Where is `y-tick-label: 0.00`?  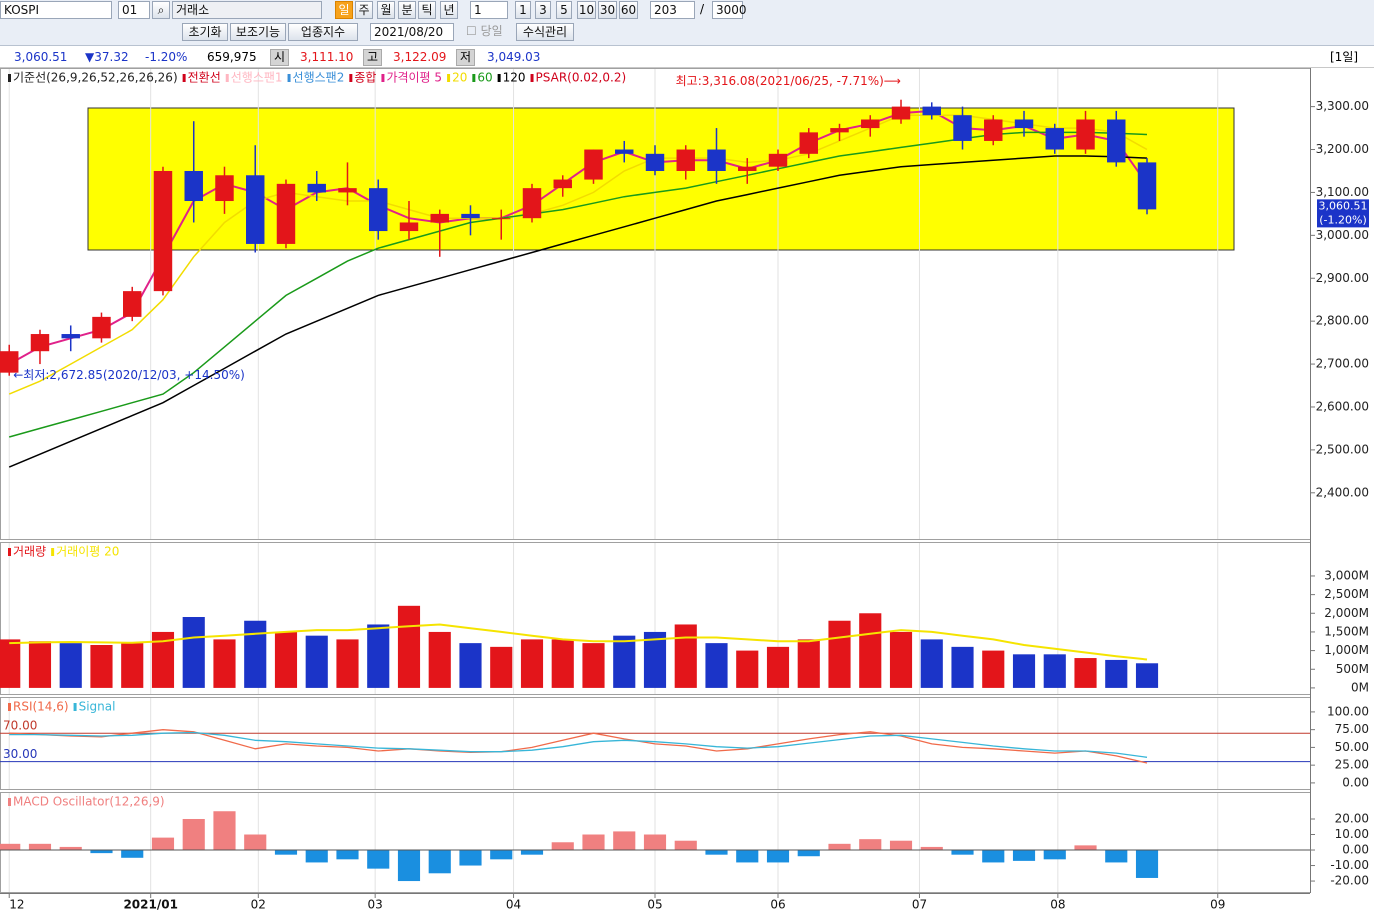
y-tick-label: 0.00 is located at coordinates (1355, 782).